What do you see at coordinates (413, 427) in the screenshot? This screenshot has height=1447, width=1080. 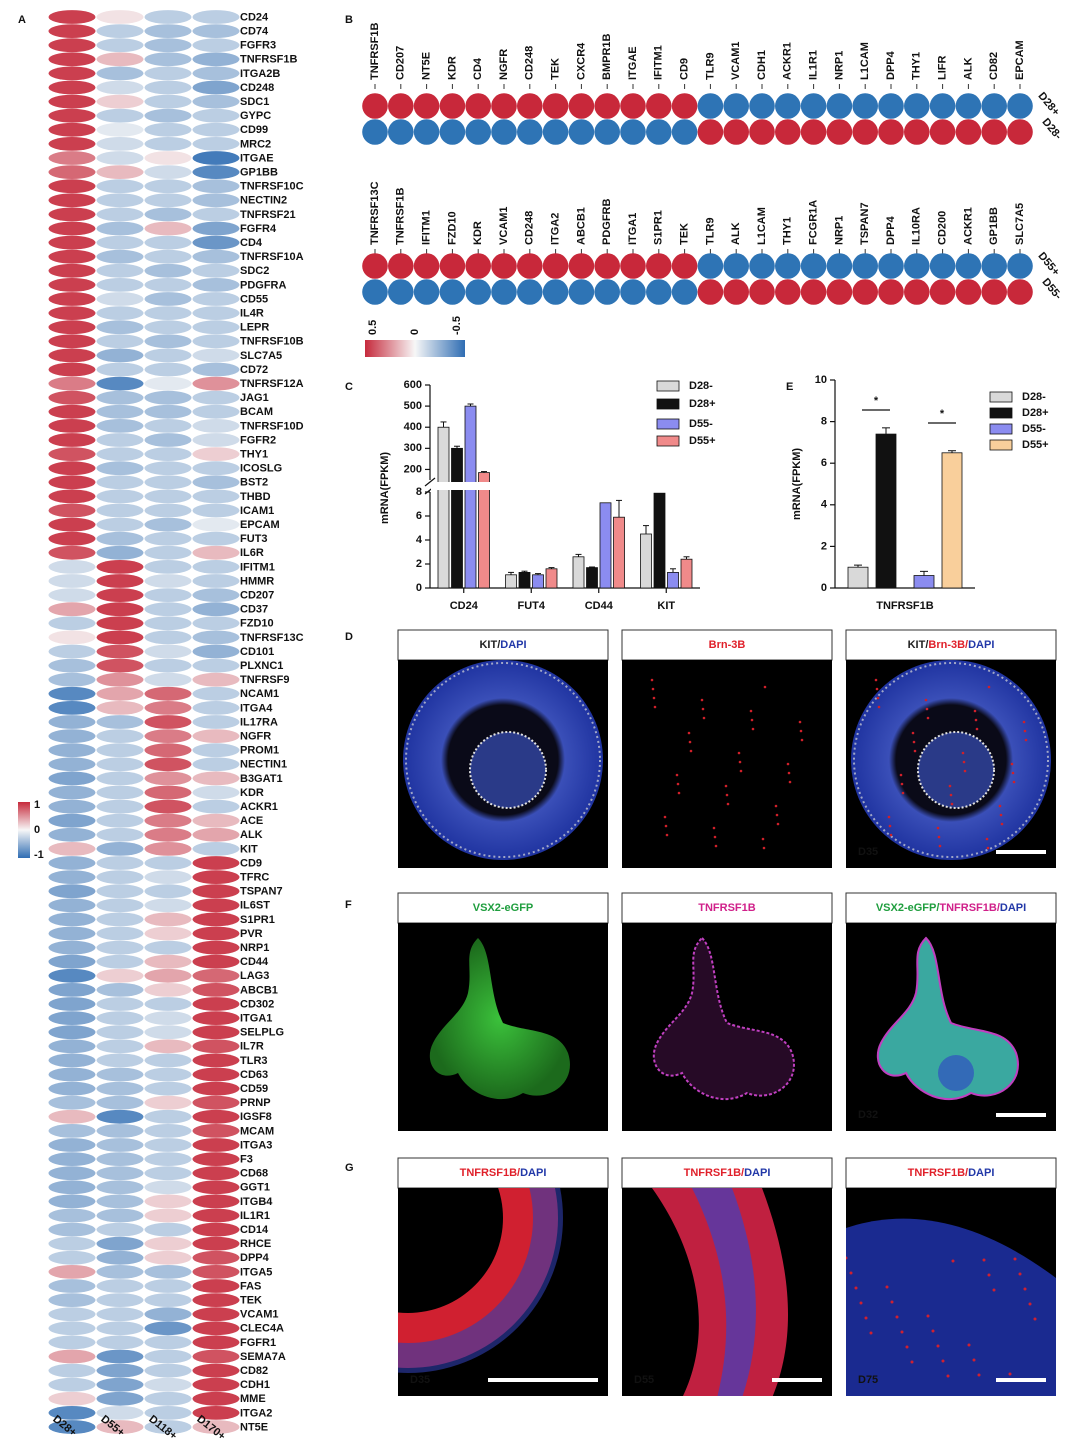 I see `y-tick-label: 400` at bounding box center [413, 427].